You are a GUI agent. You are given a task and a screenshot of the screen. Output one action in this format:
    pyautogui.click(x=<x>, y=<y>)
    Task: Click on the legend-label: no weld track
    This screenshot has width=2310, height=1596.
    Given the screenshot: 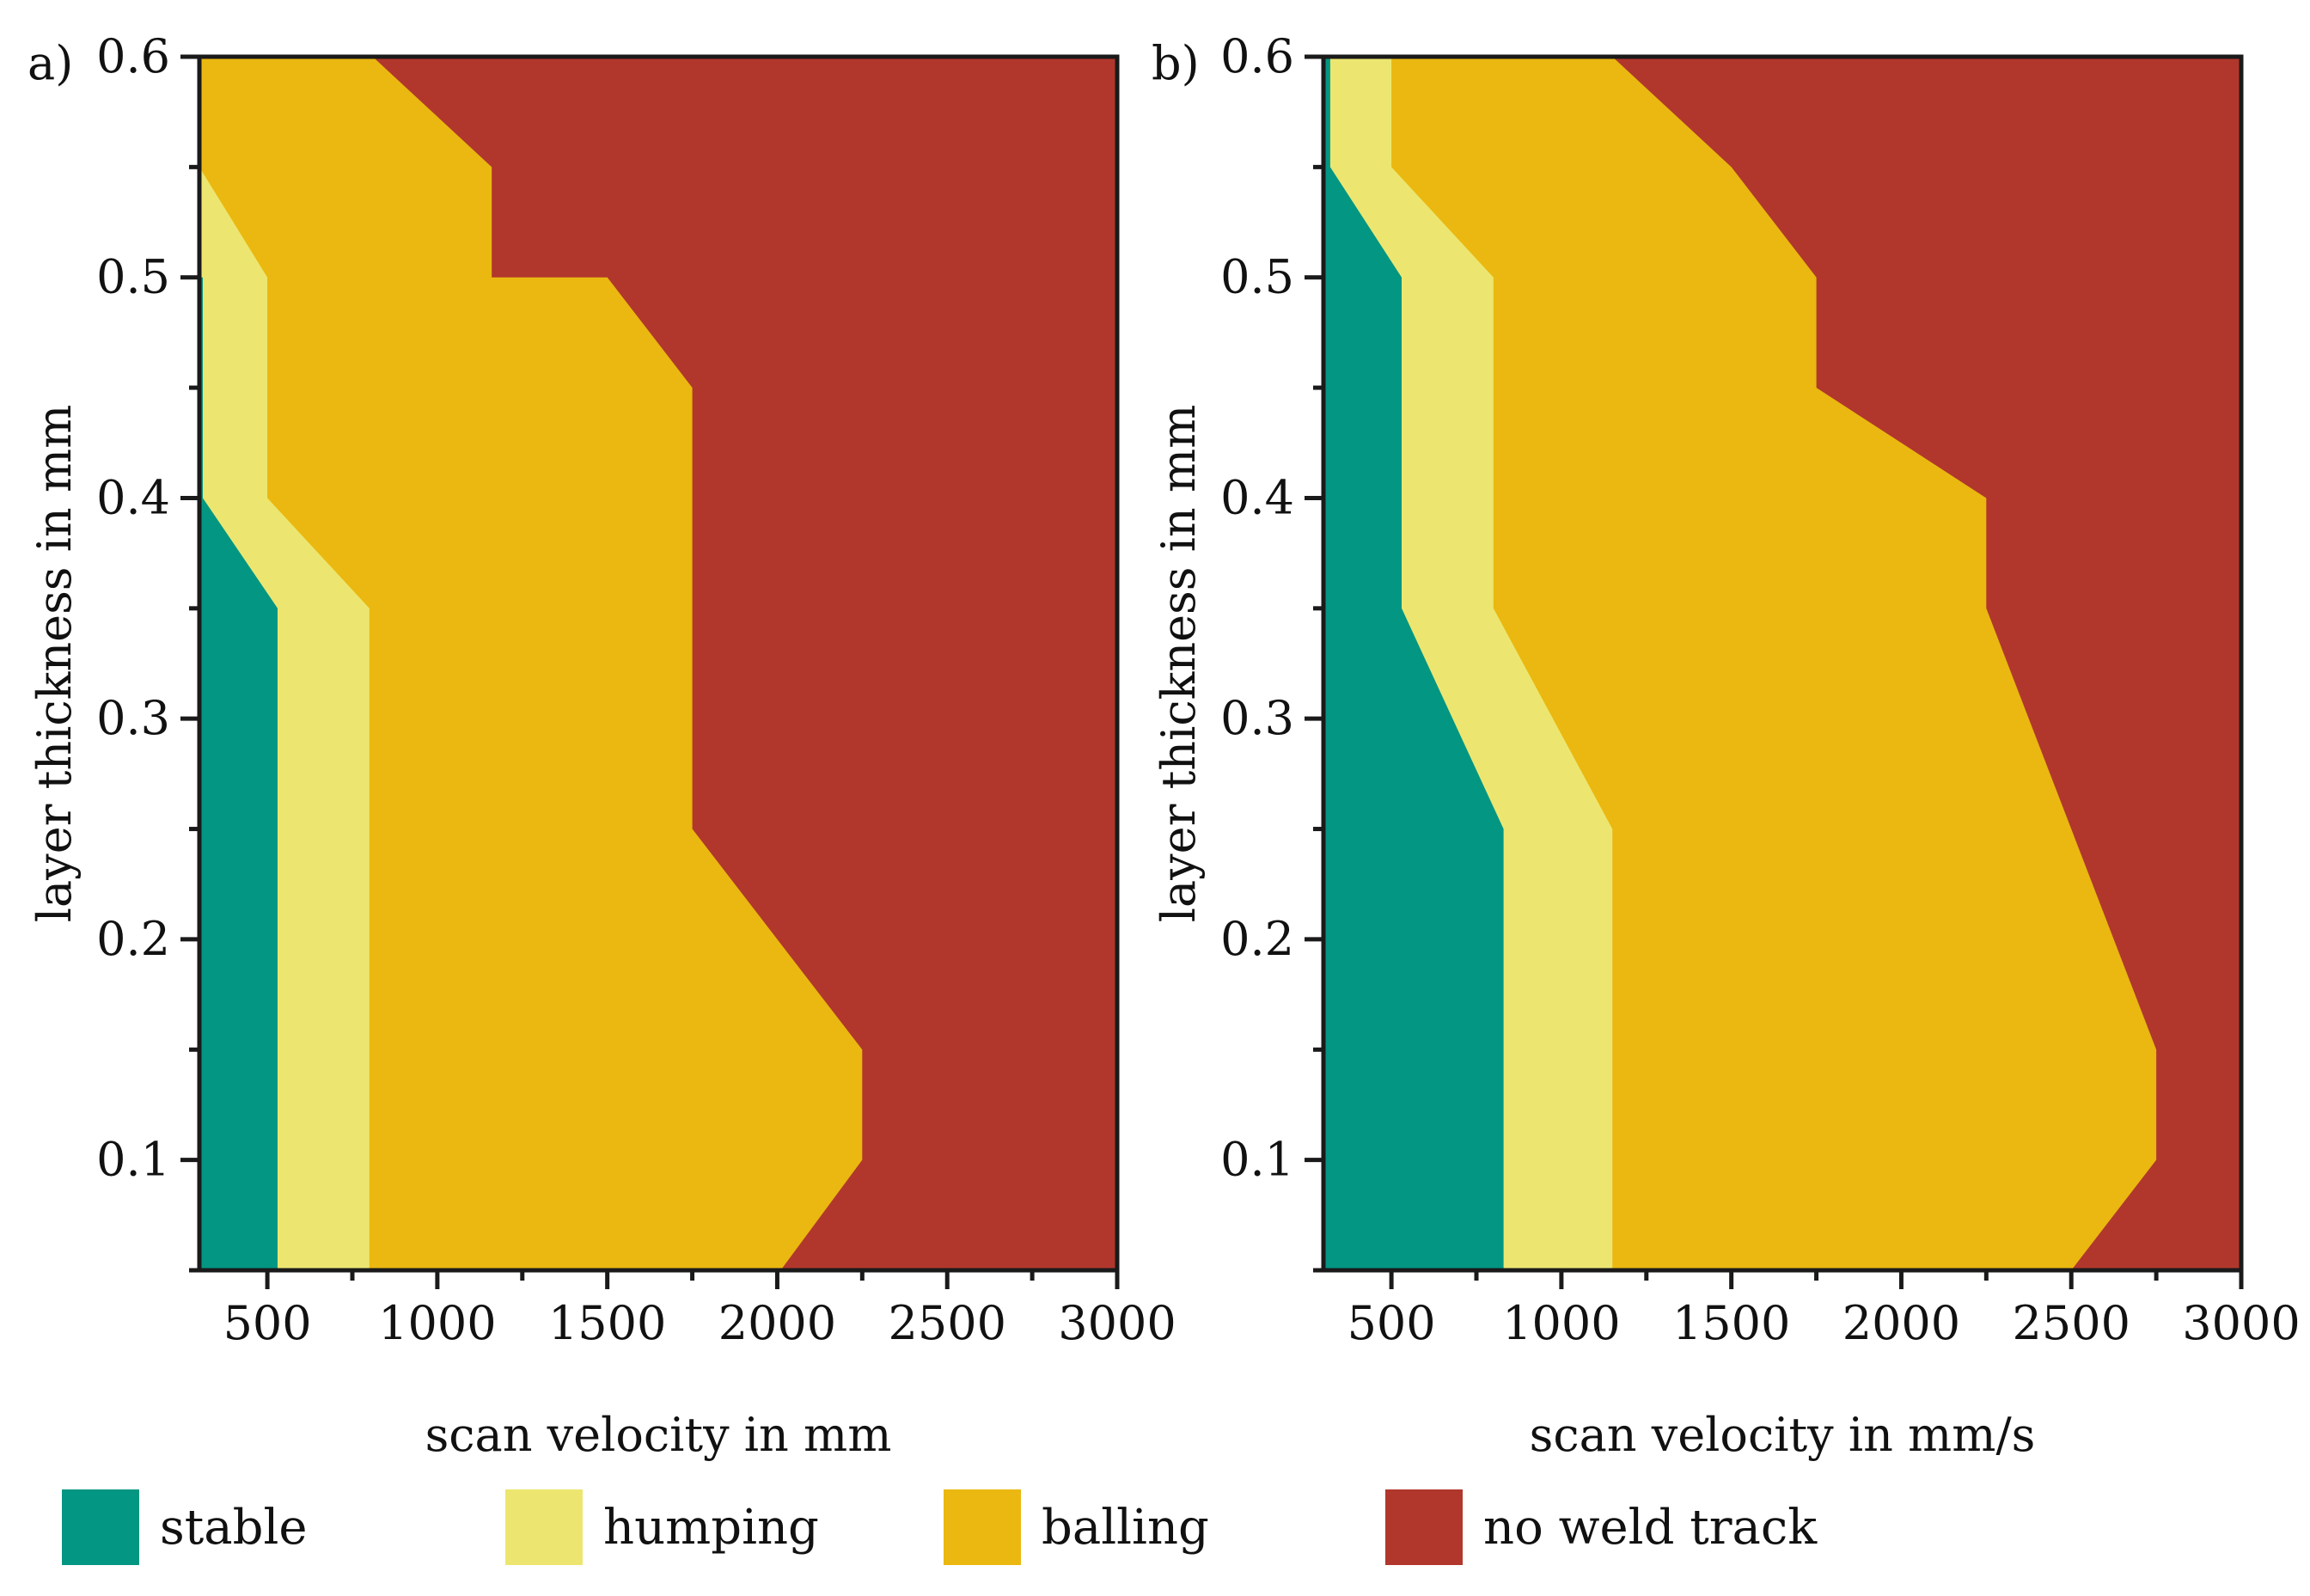 What is the action you would take?
    pyautogui.click(x=1650, y=1528)
    